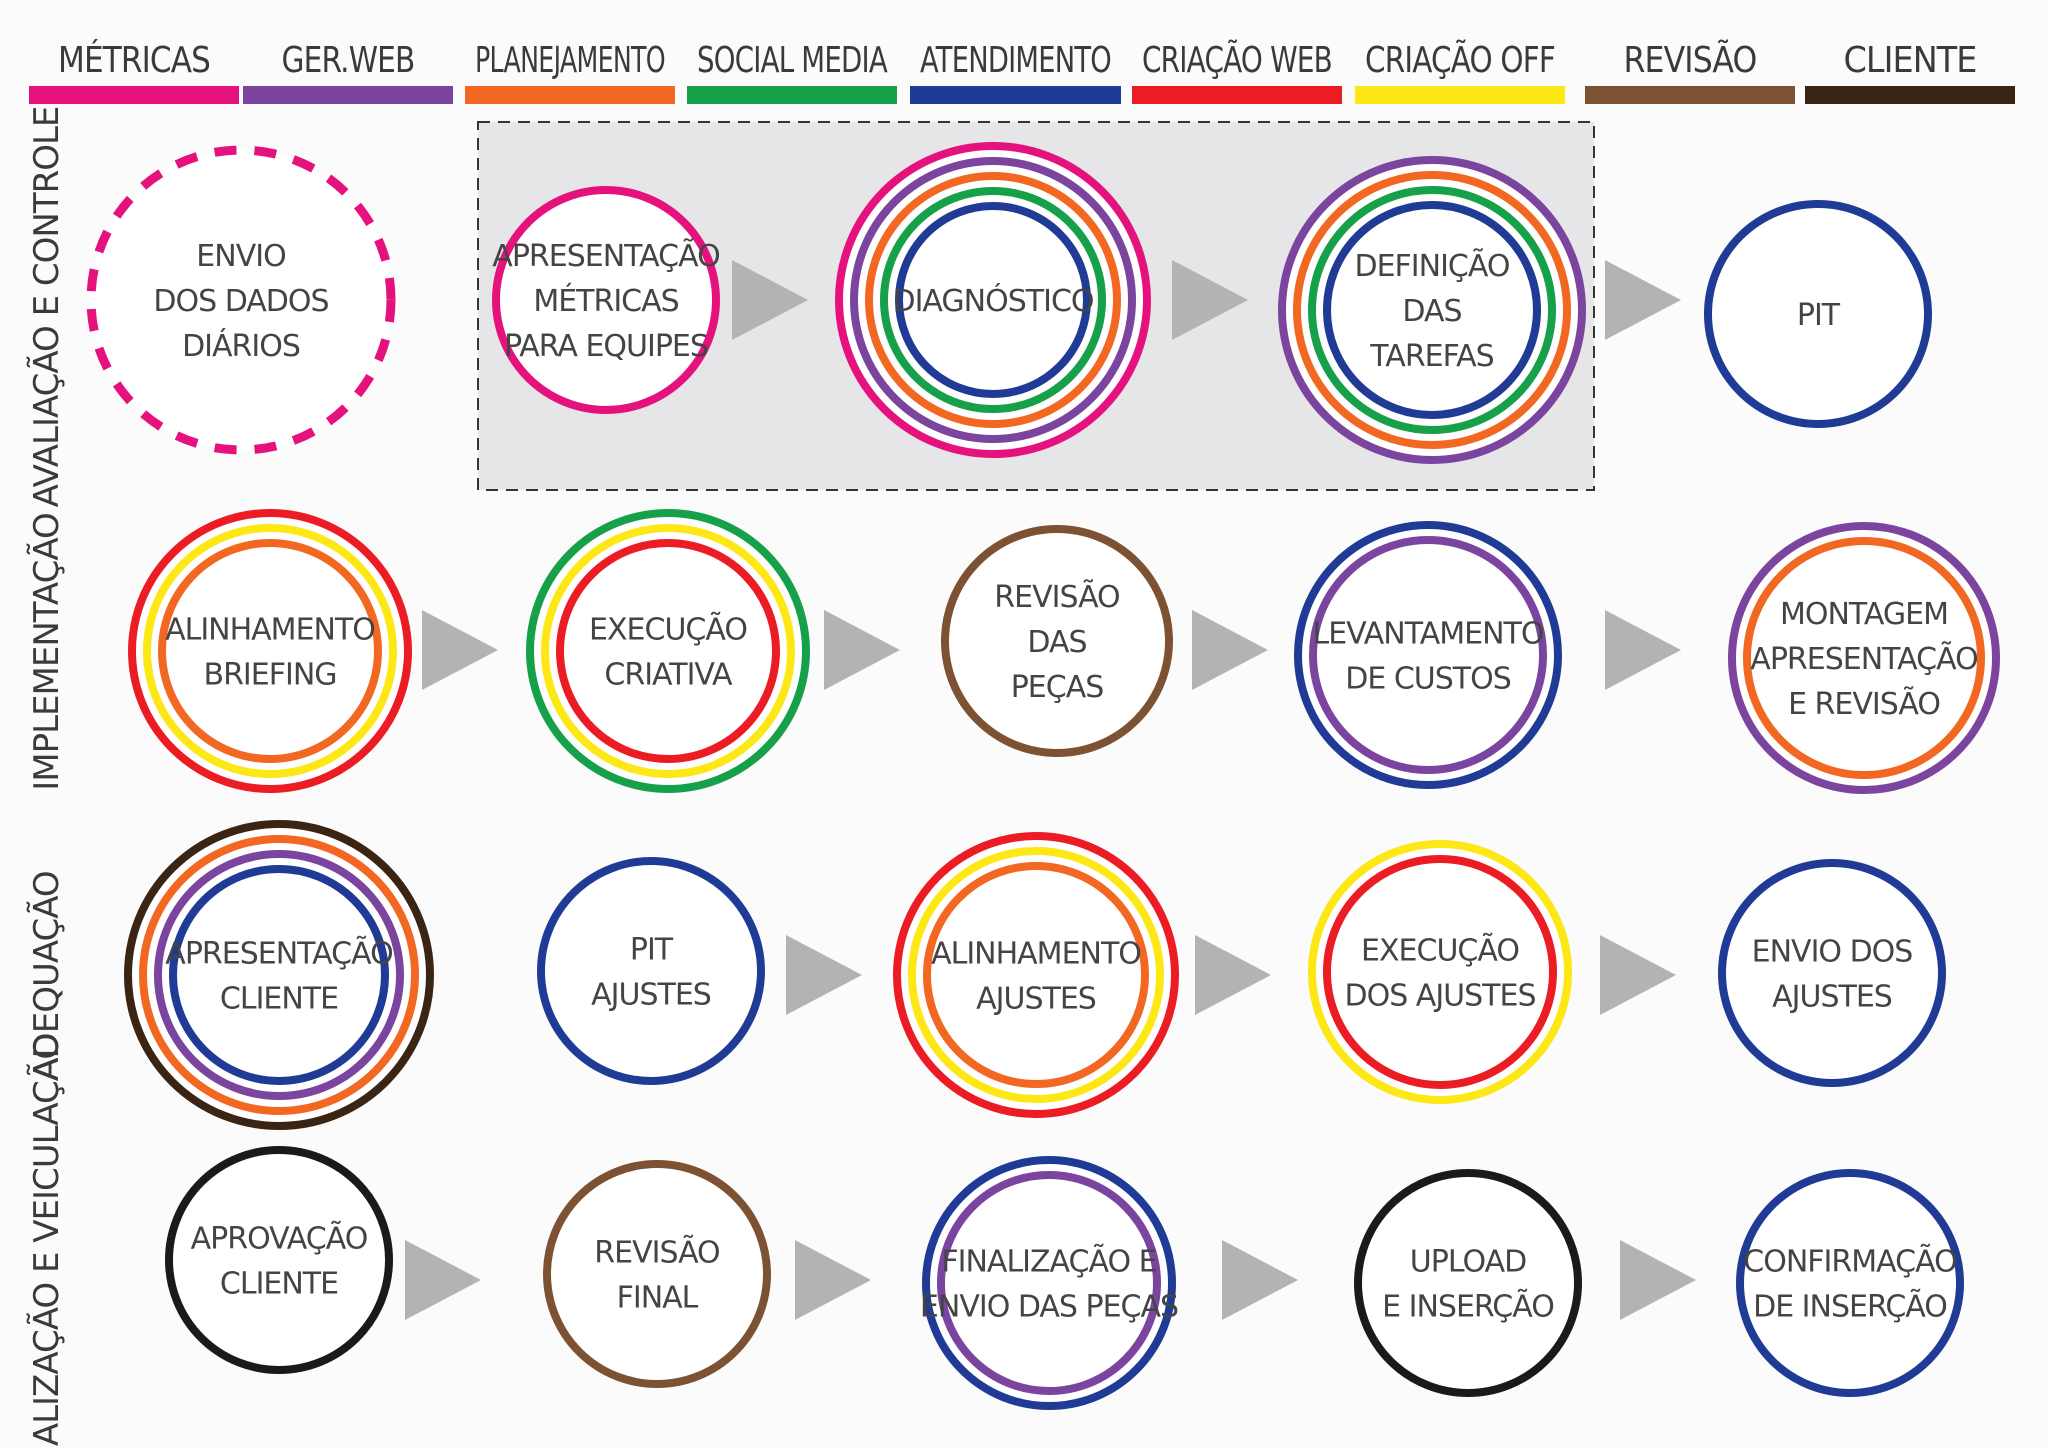 Image resolution: width=2048 pixels, height=1448 pixels. What do you see at coordinates (1690, 95) in the screenshot?
I see `legend-color-bar-revis-o` at bounding box center [1690, 95].